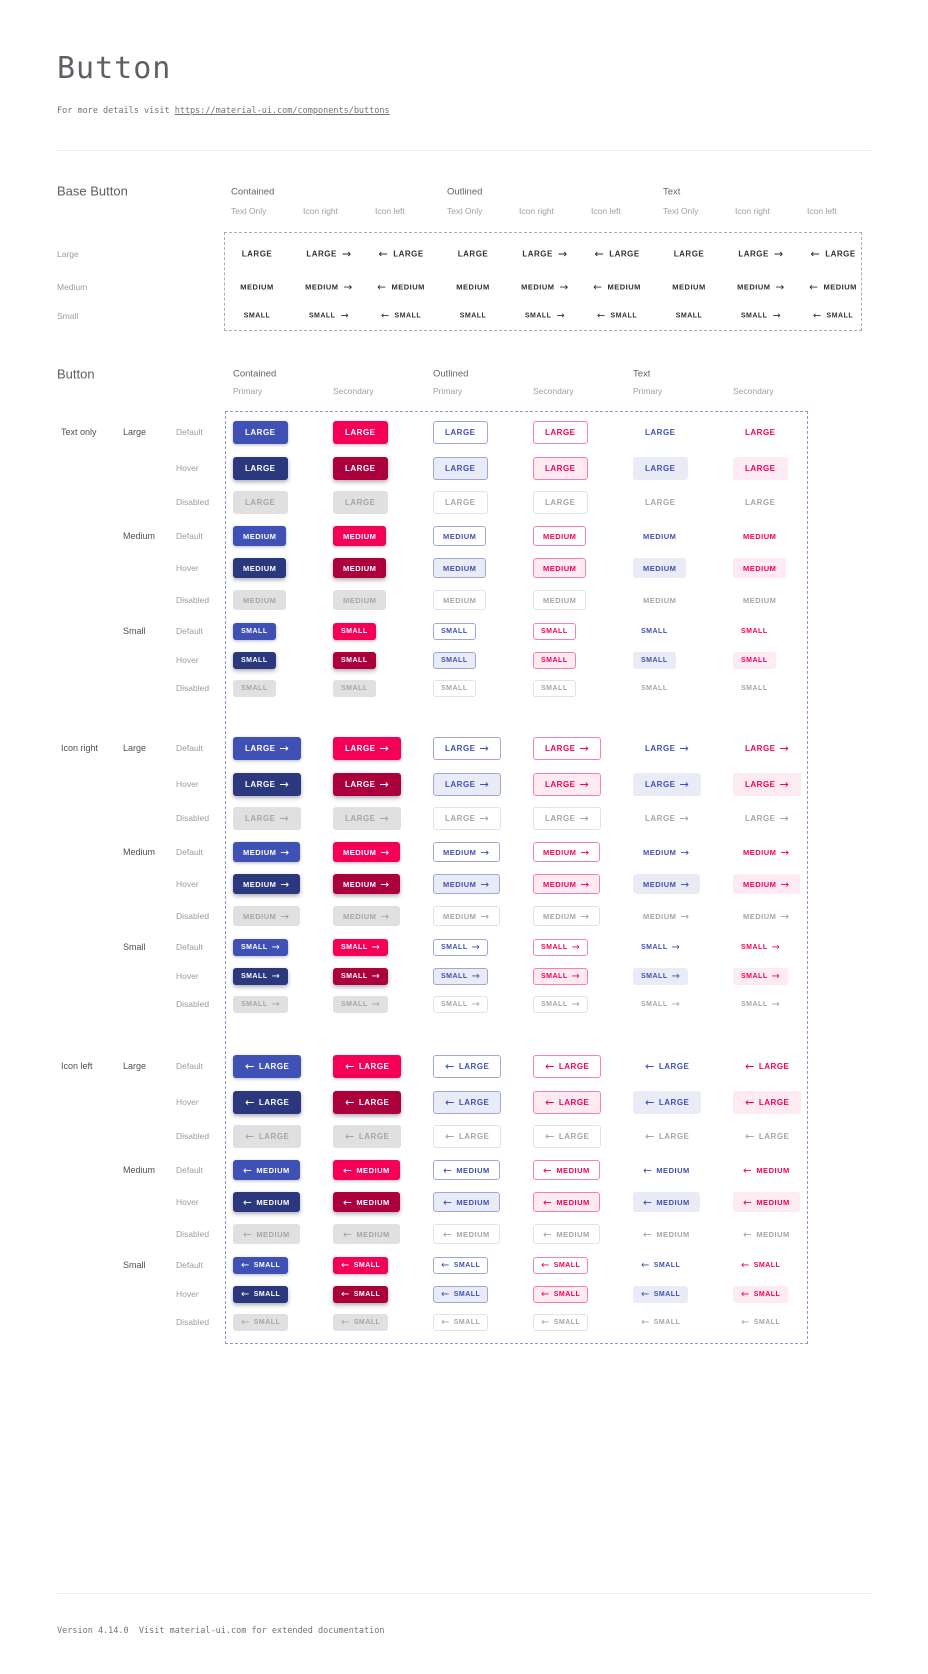 The width and height of the screenshot is (928, 1674). I want to click on button-contained-primary-small-hover-icon-right: SMALL →, so click(261, 976).